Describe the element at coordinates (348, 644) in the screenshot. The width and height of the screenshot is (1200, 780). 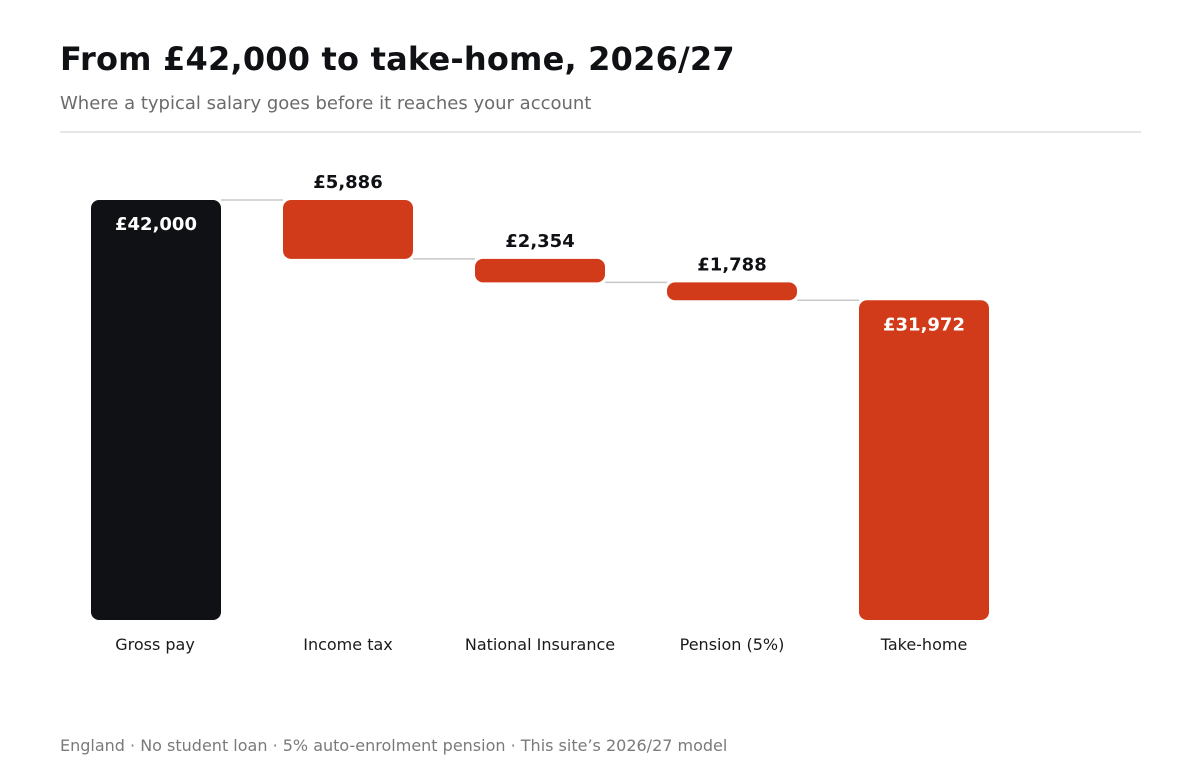
I see `category-label-income-tax: Income tax` at that location.